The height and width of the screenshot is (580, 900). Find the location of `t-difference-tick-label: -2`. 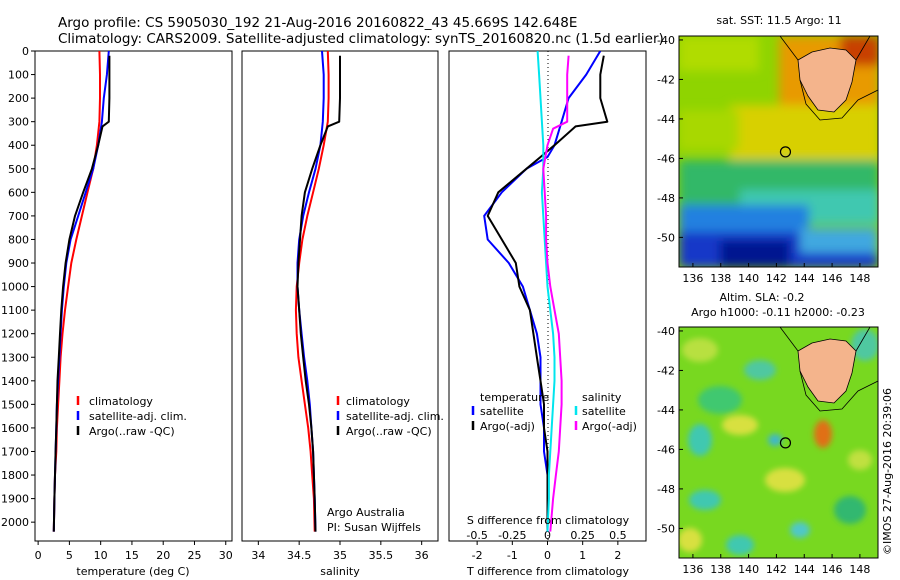

t-difference-tick-label: -2 is located at coordinates (477, 555).